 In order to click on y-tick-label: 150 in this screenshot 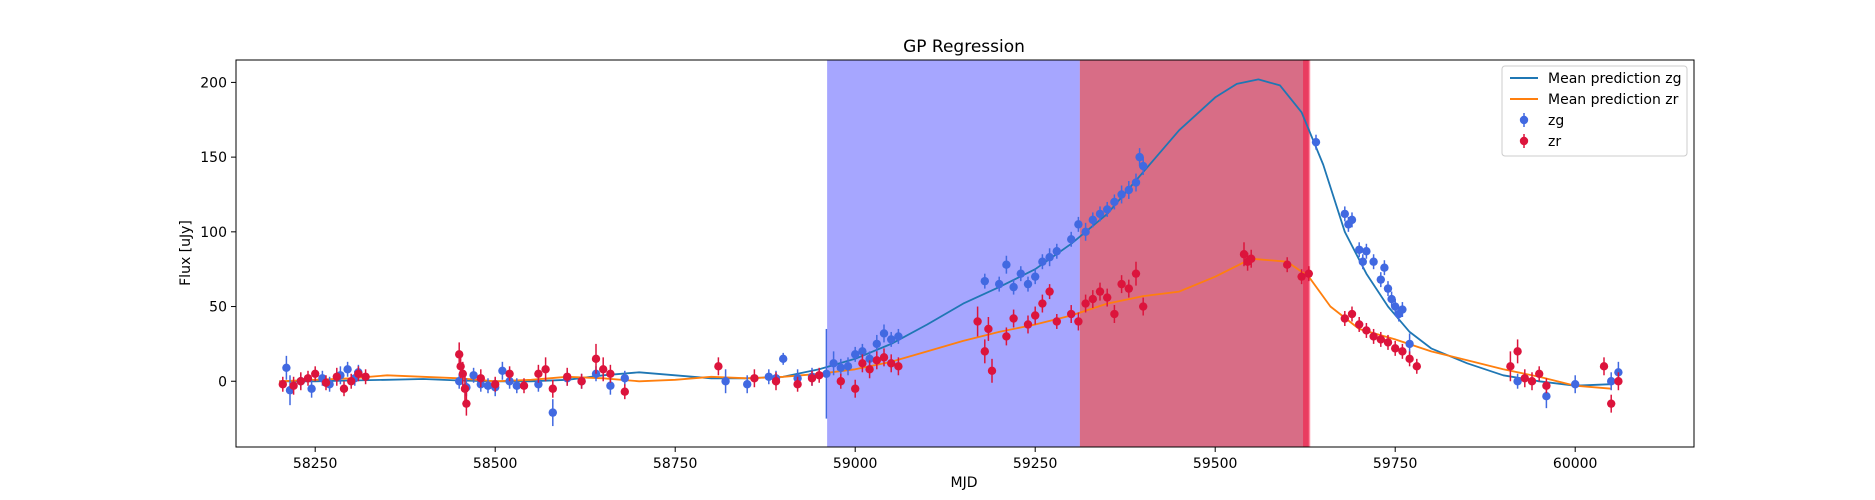, I will do `click(213, 158)`.